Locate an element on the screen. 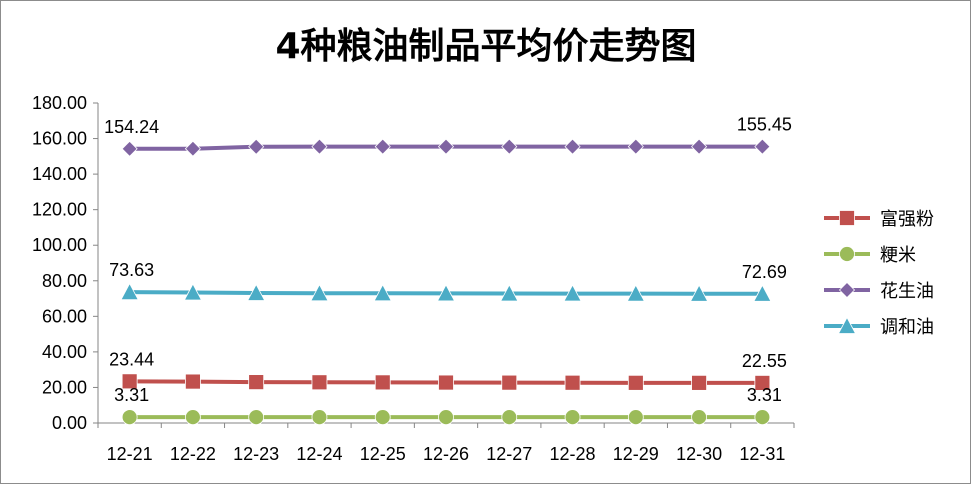  y-tick-label: 20.00 is located at coordinates (64, 387).